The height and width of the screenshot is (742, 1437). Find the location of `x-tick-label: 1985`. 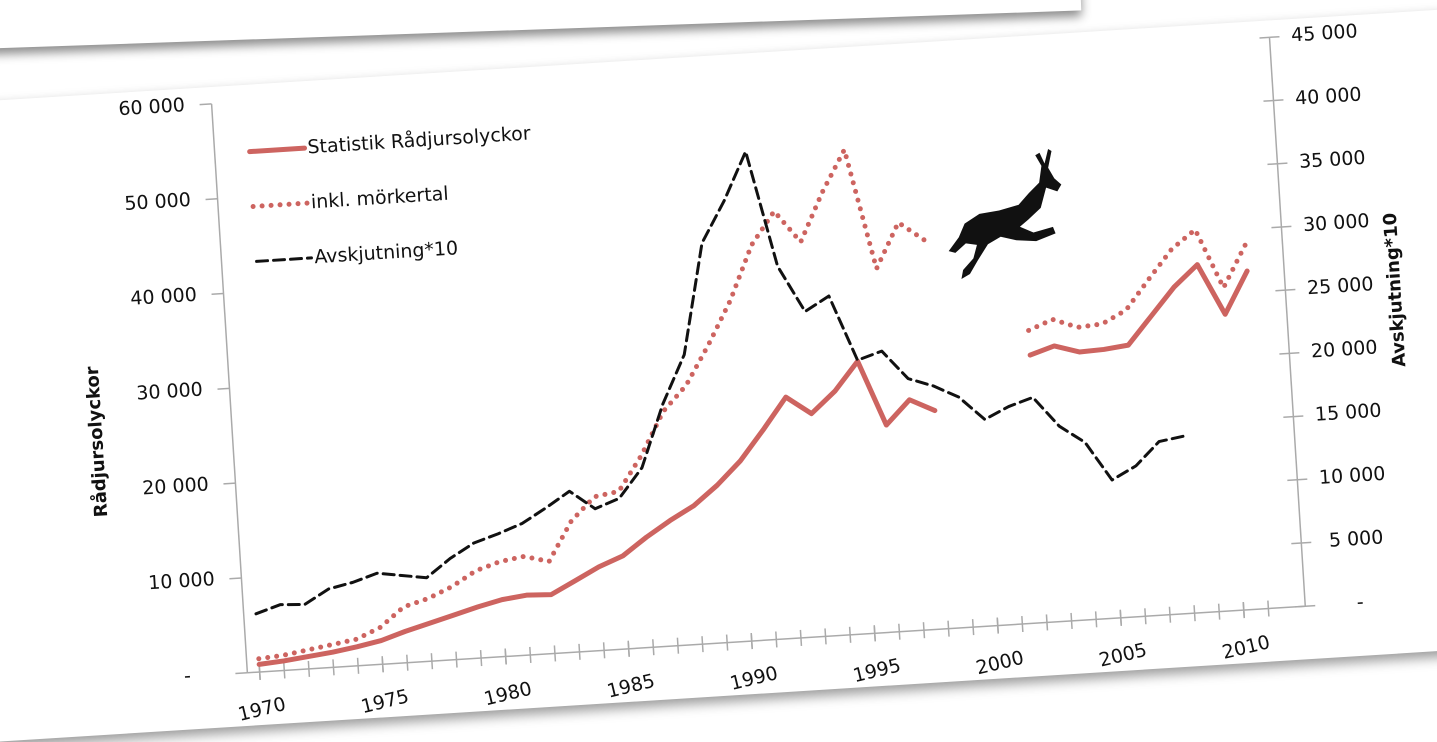

x-tick-label: 1985 is located at coordinates (631, 686).